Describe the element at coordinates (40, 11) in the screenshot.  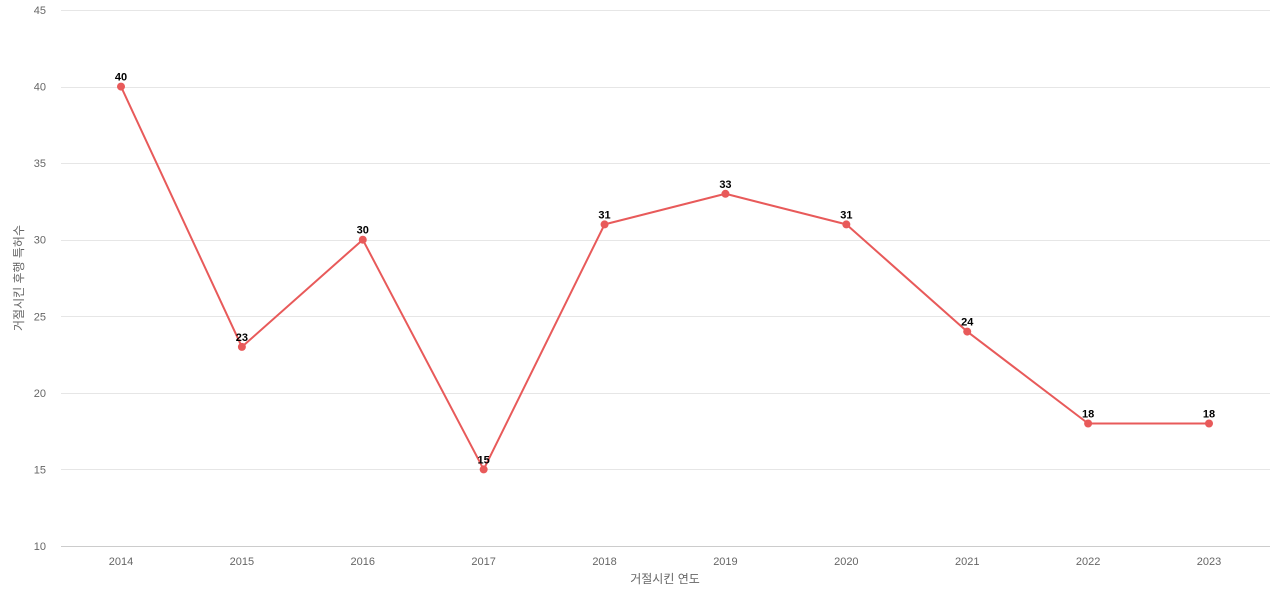
I see `y-tick-label: 45` at that location.